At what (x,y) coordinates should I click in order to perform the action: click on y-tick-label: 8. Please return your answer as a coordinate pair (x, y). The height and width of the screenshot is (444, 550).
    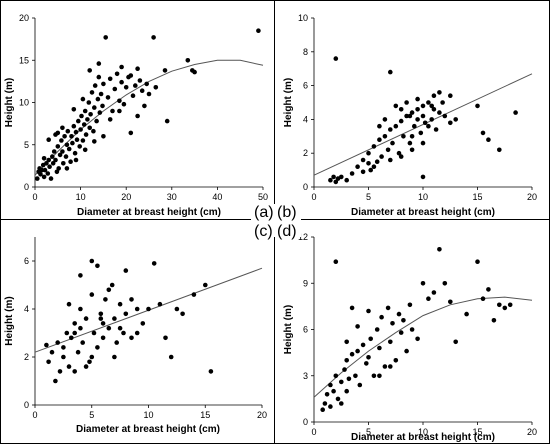
    Looking at the image, I should click on (305, 52).